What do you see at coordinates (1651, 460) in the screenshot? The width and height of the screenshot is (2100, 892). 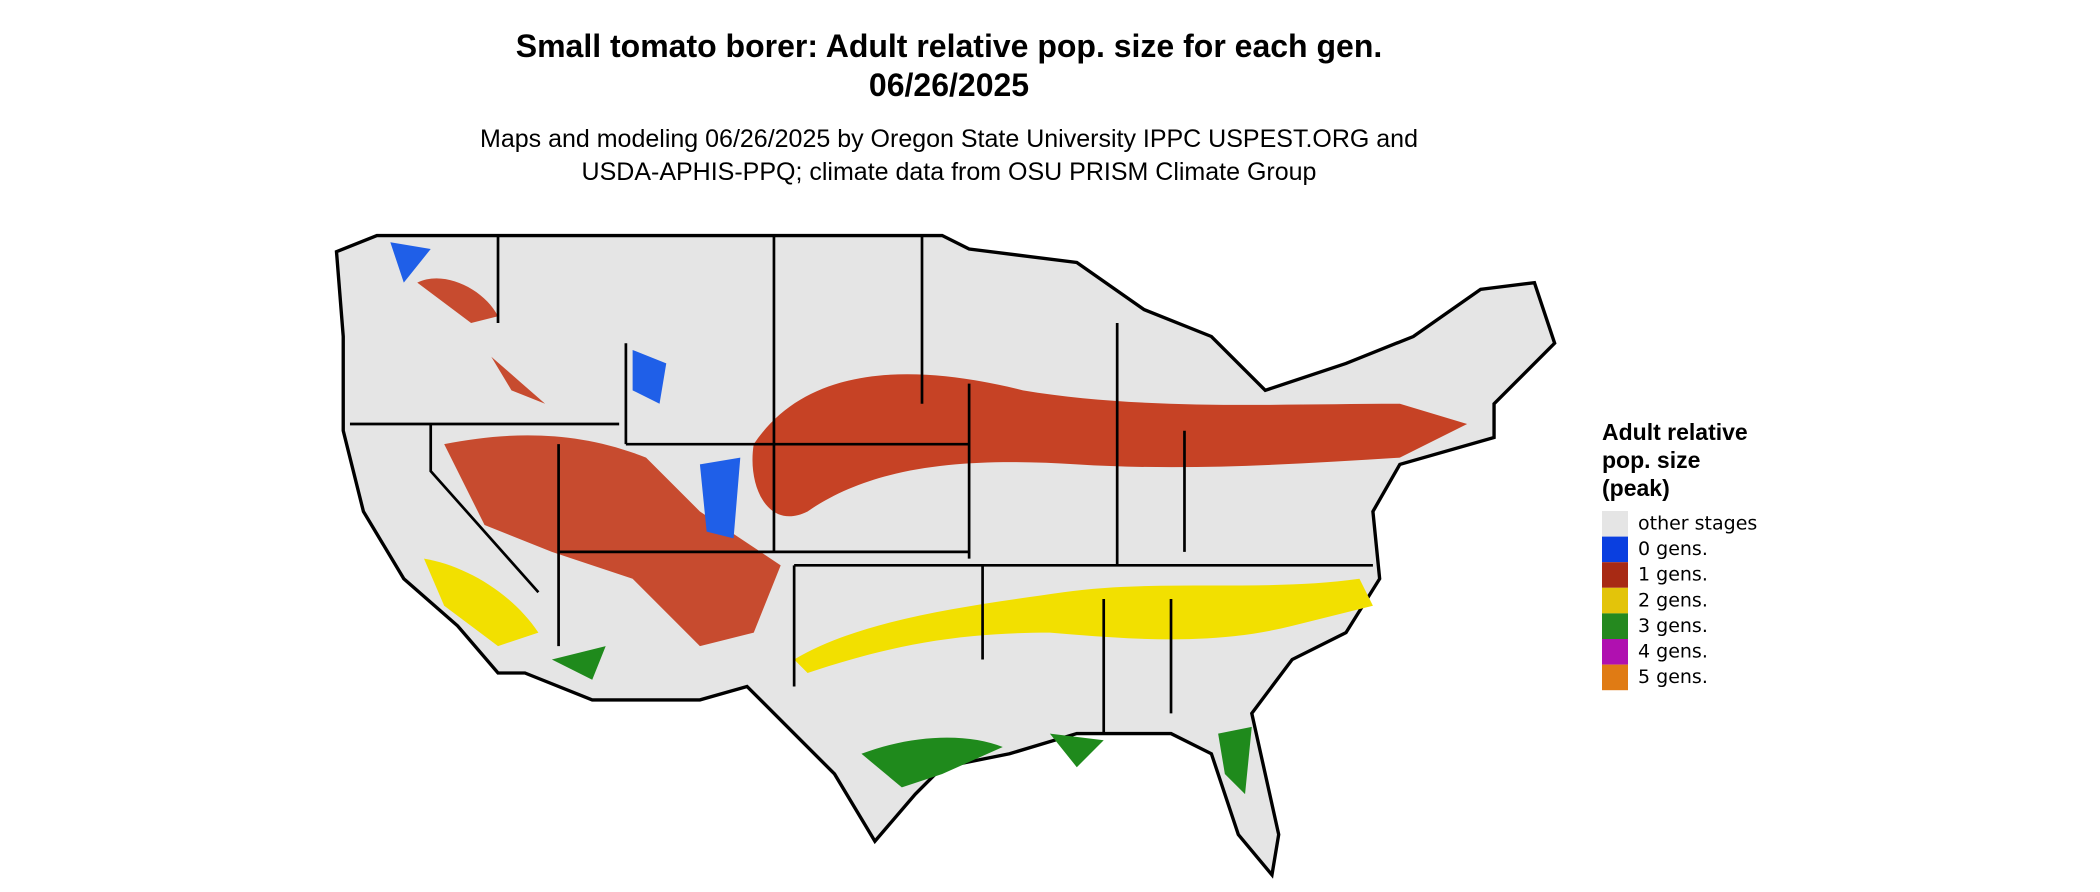 I see `legend-title: pop. size` at bounding box center [1651, 460].